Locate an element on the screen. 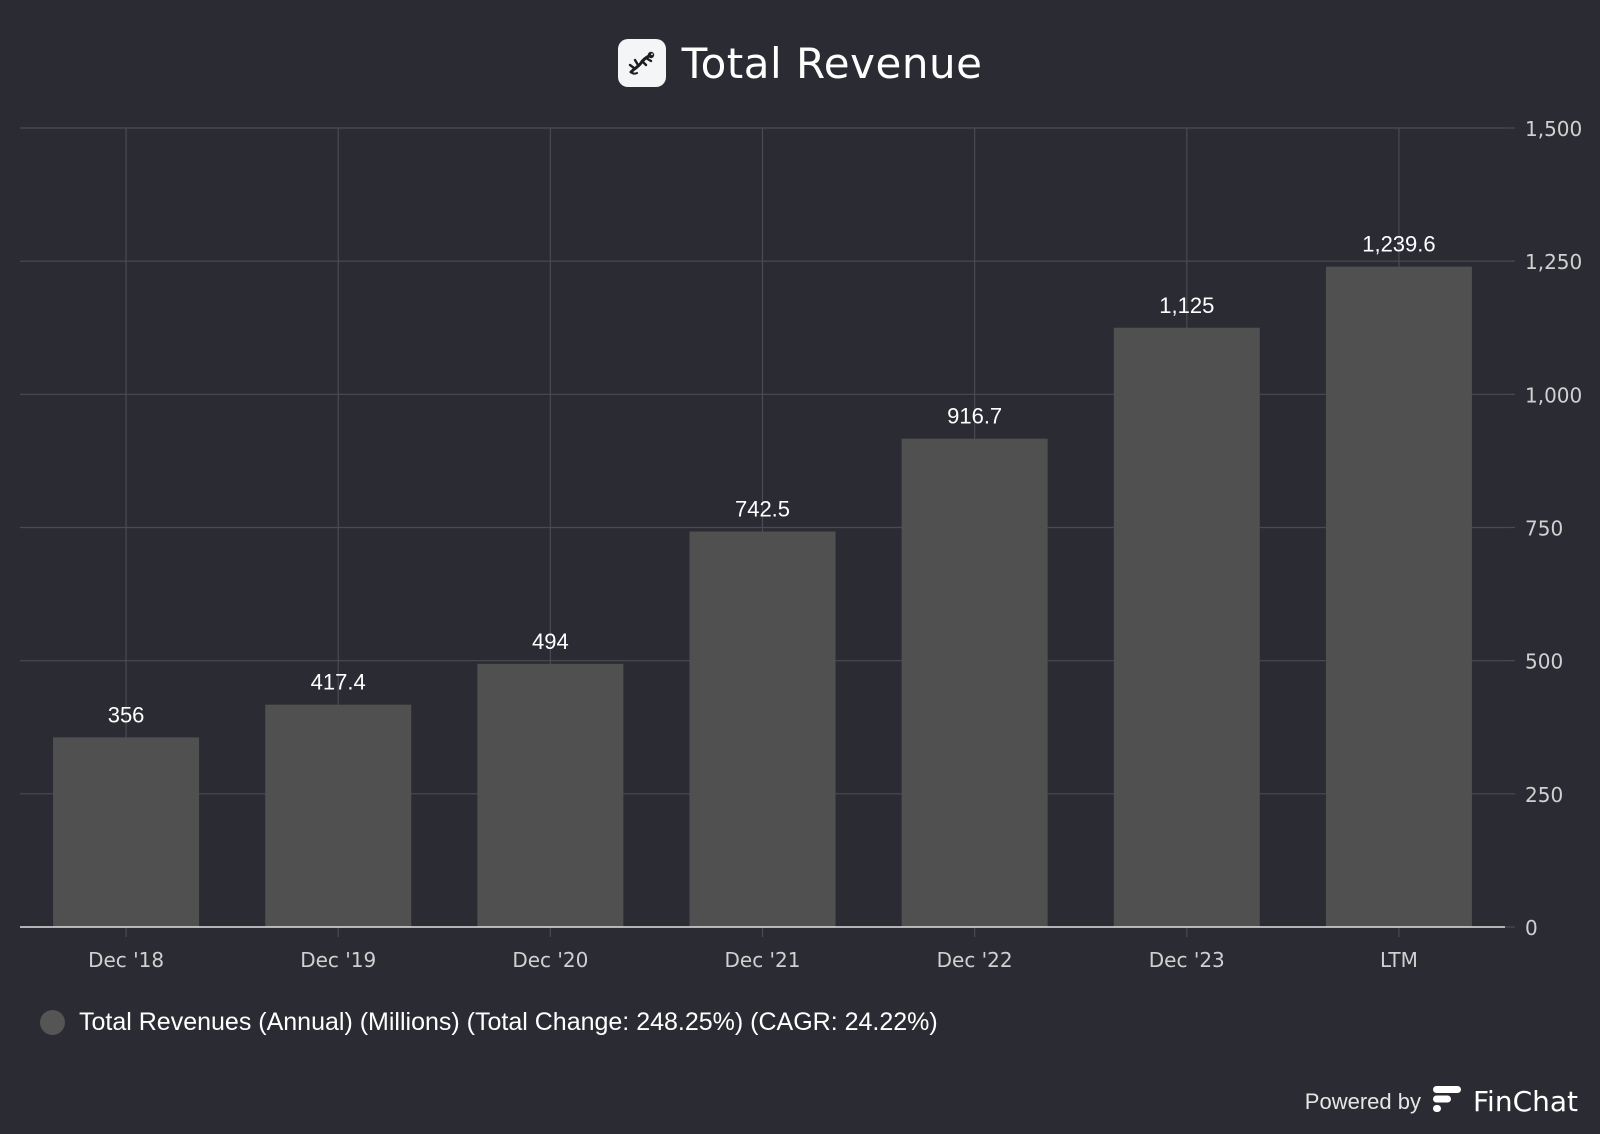 Image resolution: width=1600 pixels, height=1134 pixels. bar-value-label: 356 is located at coordinates (126, 714).